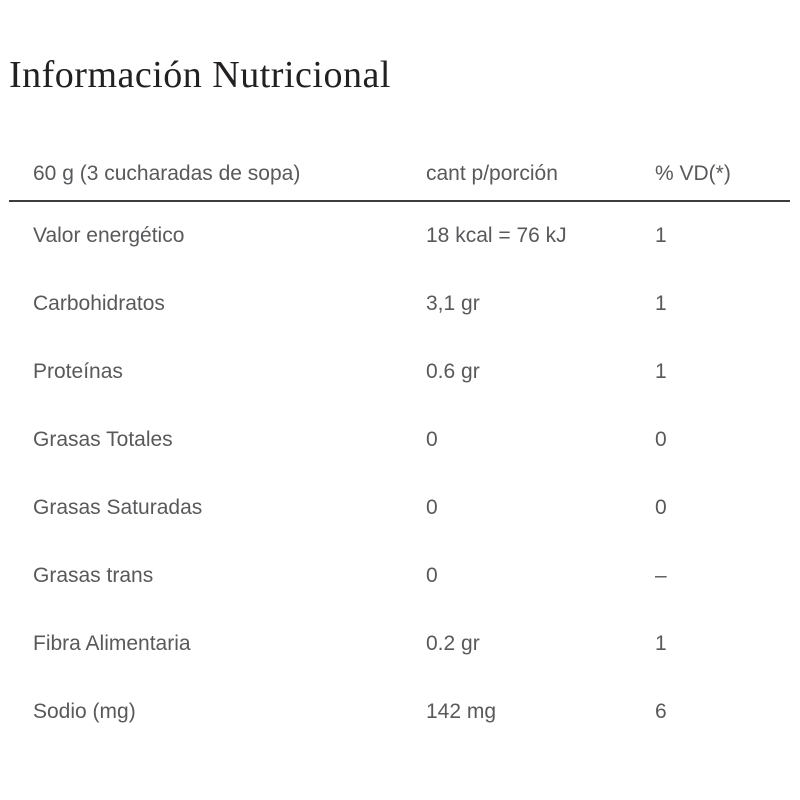  I want to click on nutrient-daily-value: –, so click(661, 575).